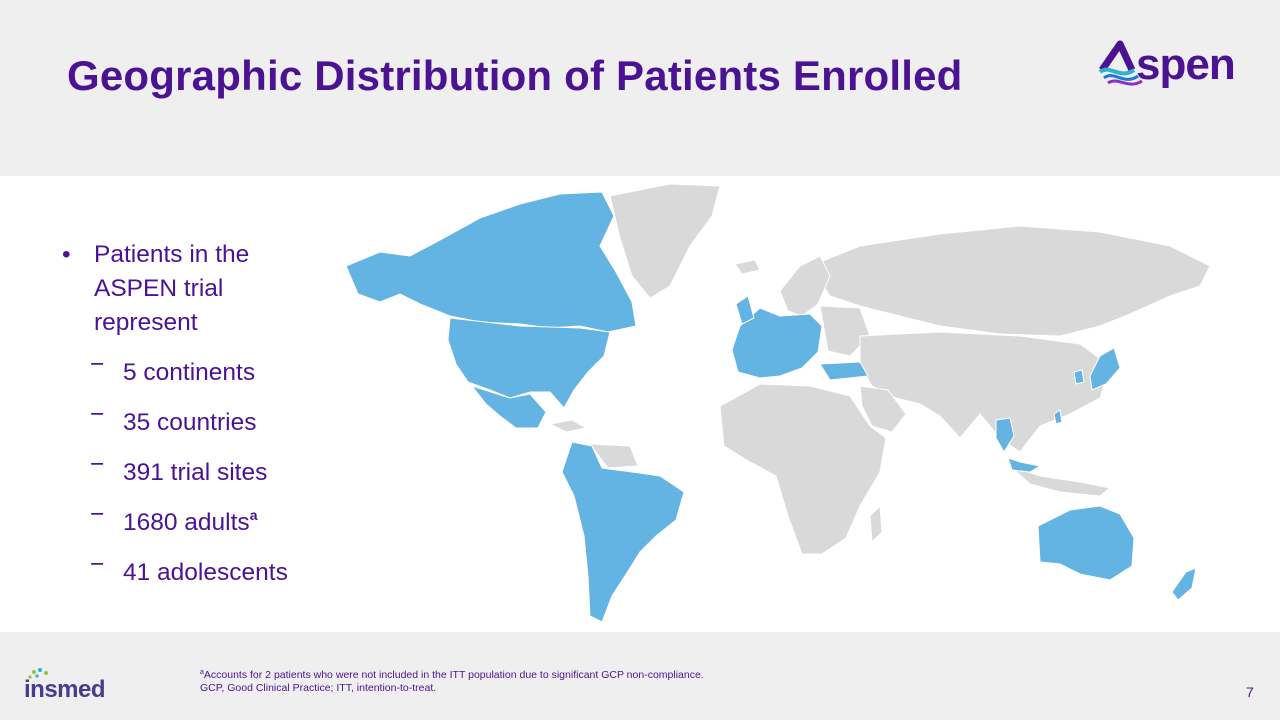  Describe the element at coordinates (1105, 369) in the screenshot. I see `map-japan` at that location.